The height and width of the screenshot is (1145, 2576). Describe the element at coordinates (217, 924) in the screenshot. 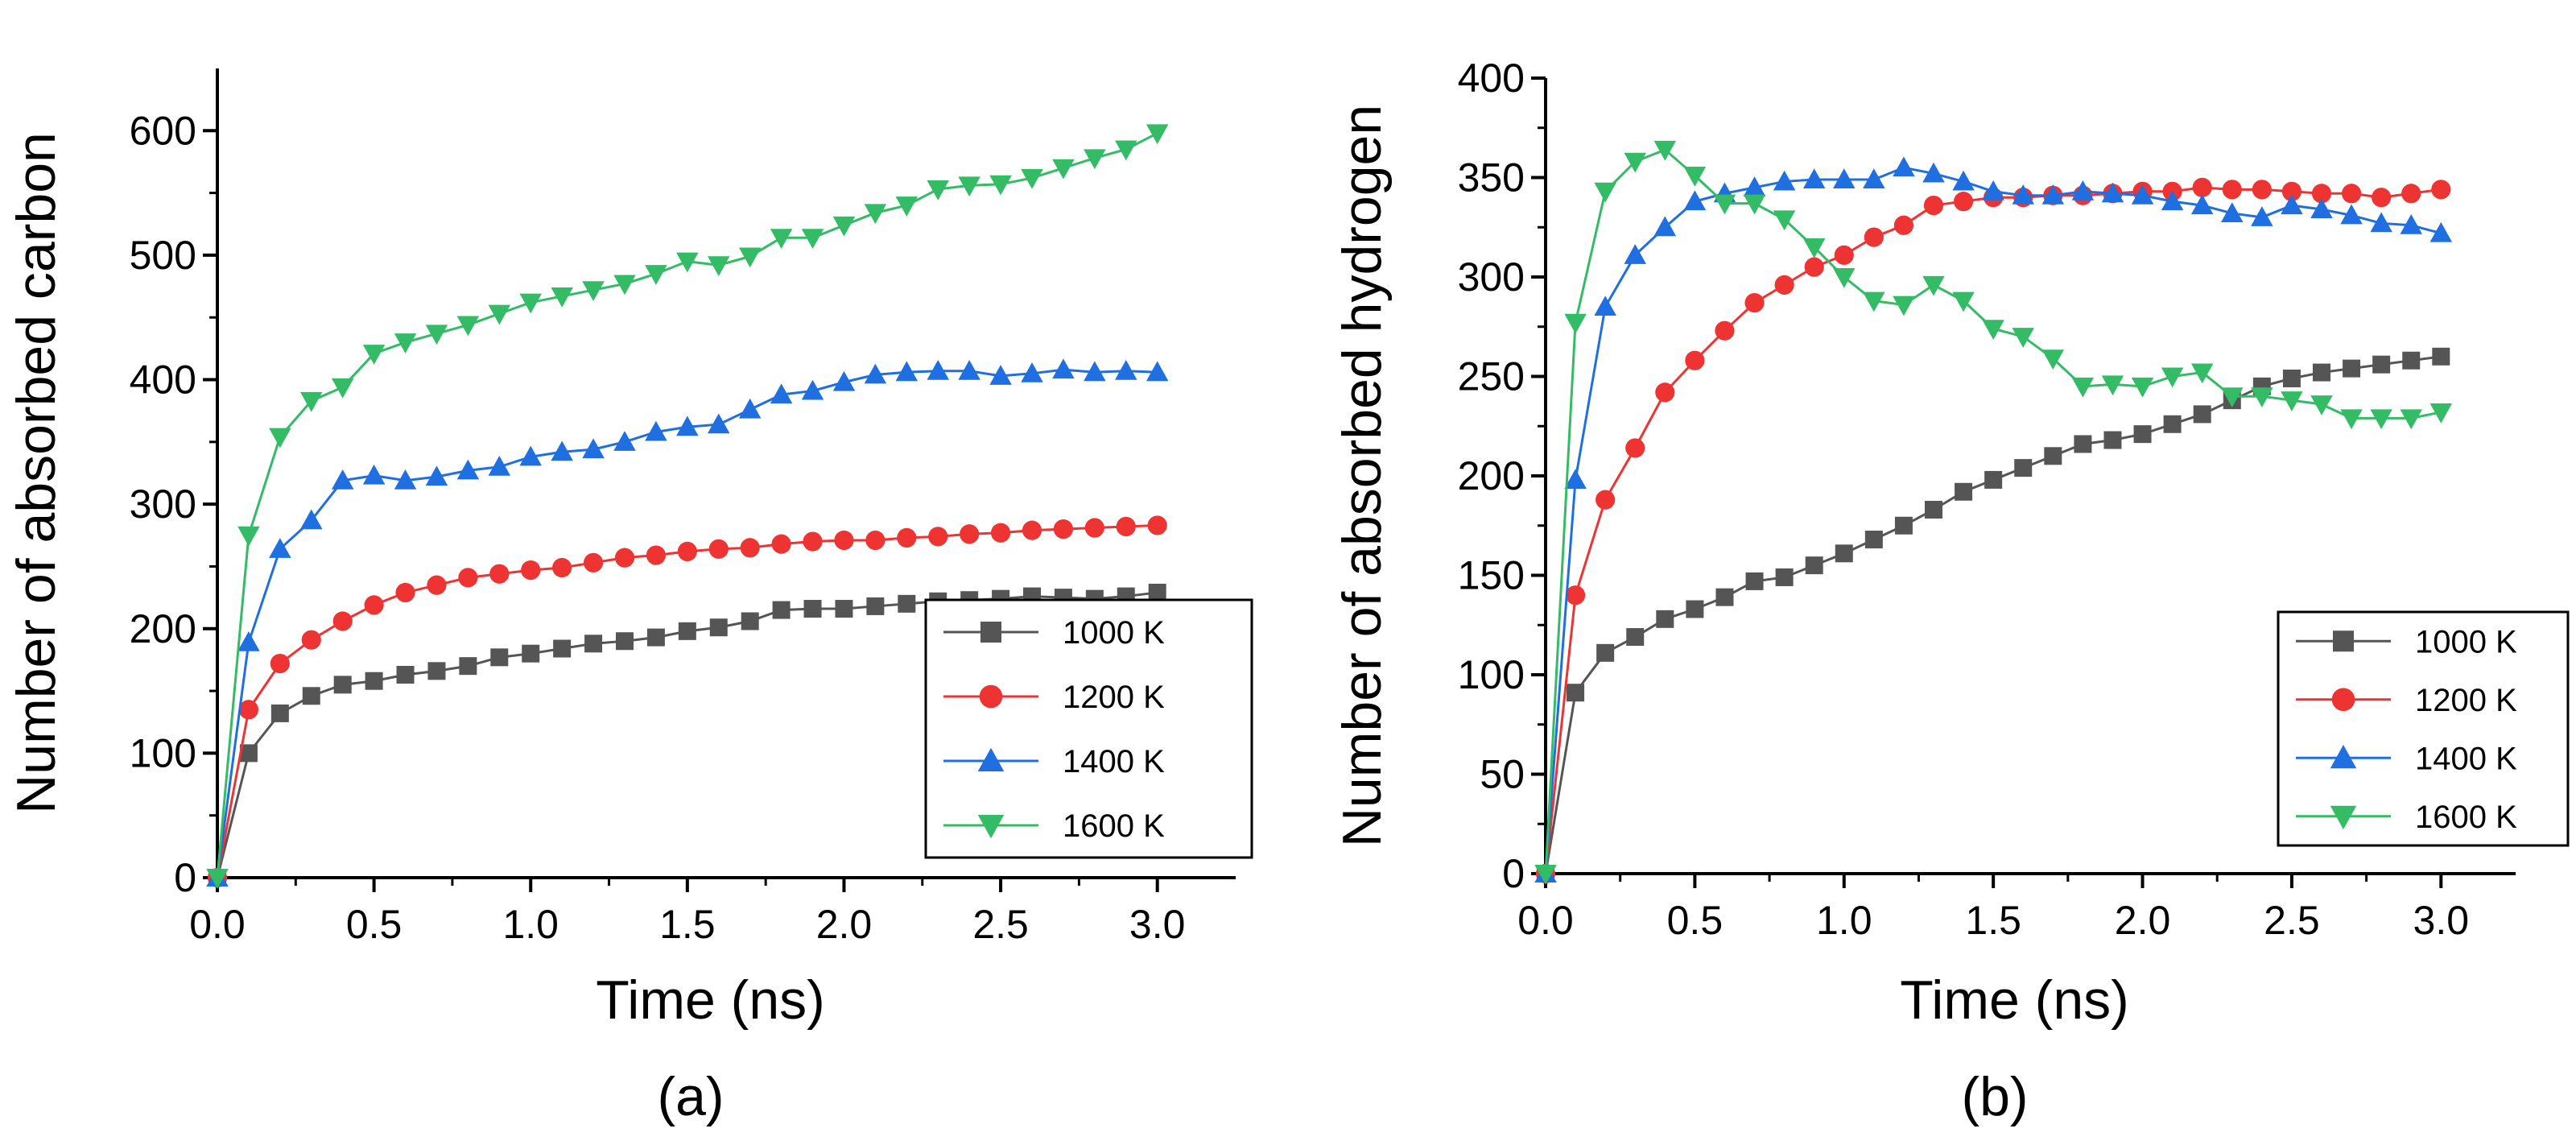

I see `x-tick-label: 0.0` at that location.